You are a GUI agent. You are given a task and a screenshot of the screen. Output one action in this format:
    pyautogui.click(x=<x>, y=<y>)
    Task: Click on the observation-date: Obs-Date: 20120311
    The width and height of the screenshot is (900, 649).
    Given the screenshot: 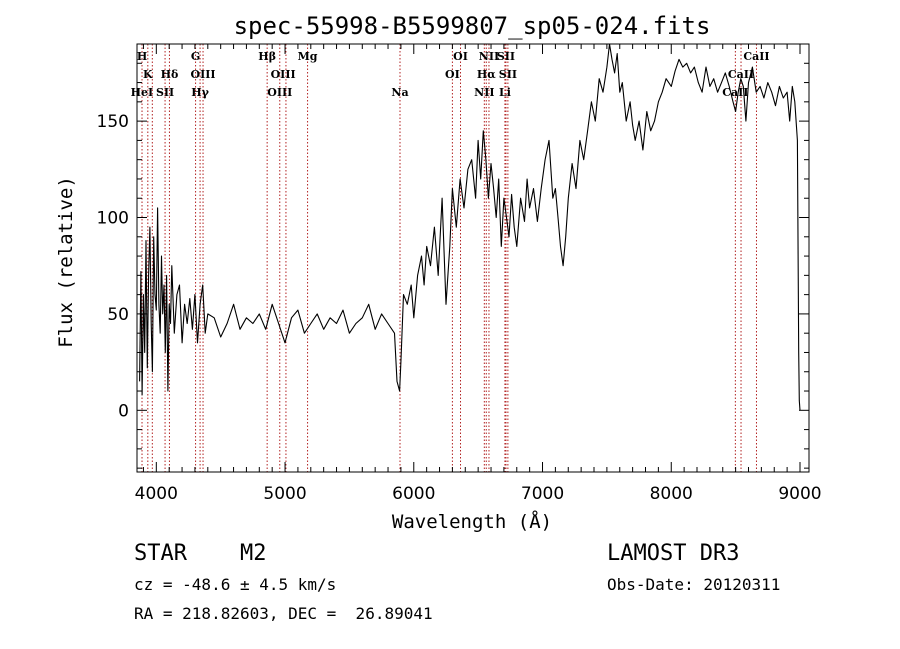 What is the action you would take?
    pyautogui.click(x=694, y=584)
    